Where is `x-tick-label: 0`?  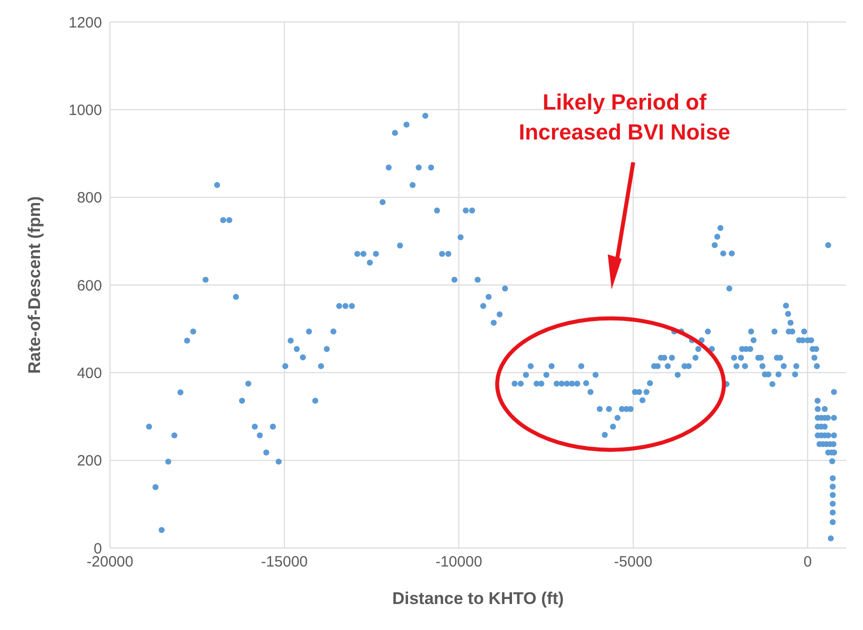
x-tick-label: 0 is located at coordinates (807, 562).